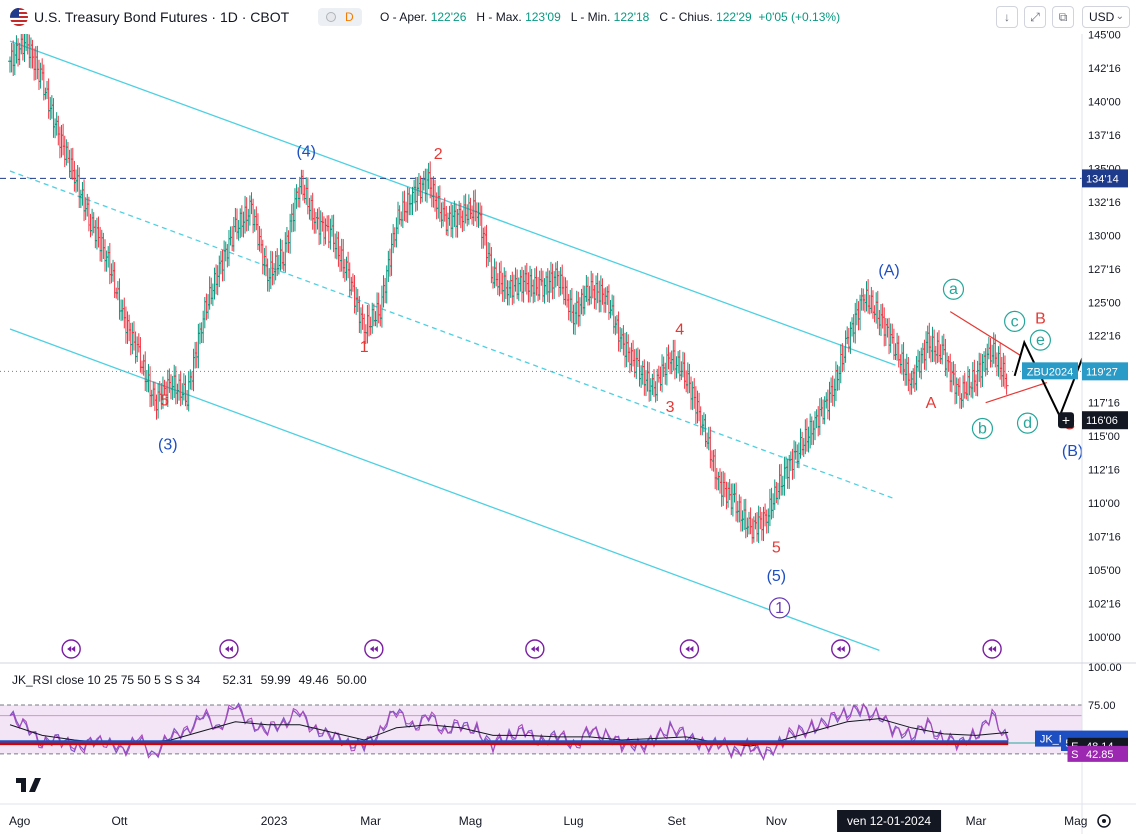 This screenshot has width=1136, height=834. I want to click on price-tick-label: 102'16, so click(1104, 605).